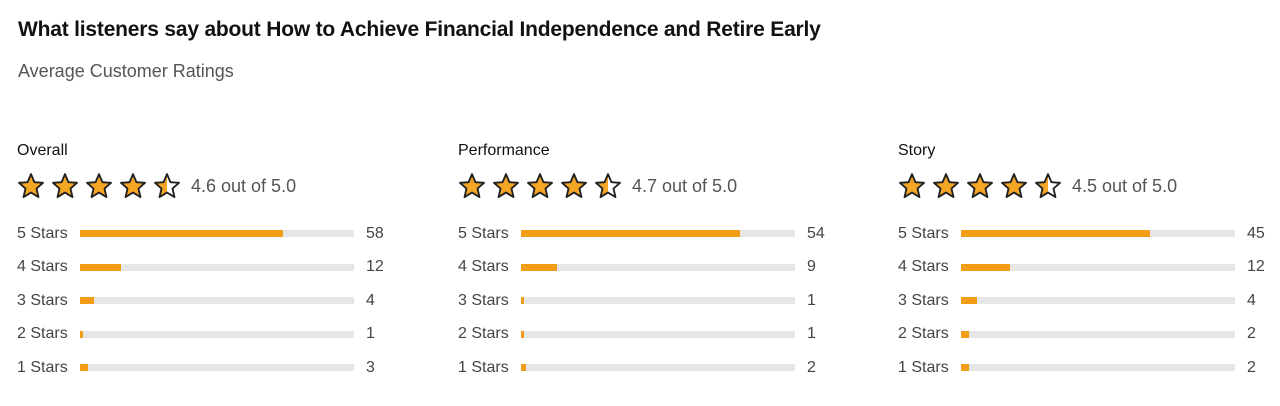 This screenshot has height=406, width=1280. I want to click on star-rating: 4.6 out of 5.0, so click(202, 186).